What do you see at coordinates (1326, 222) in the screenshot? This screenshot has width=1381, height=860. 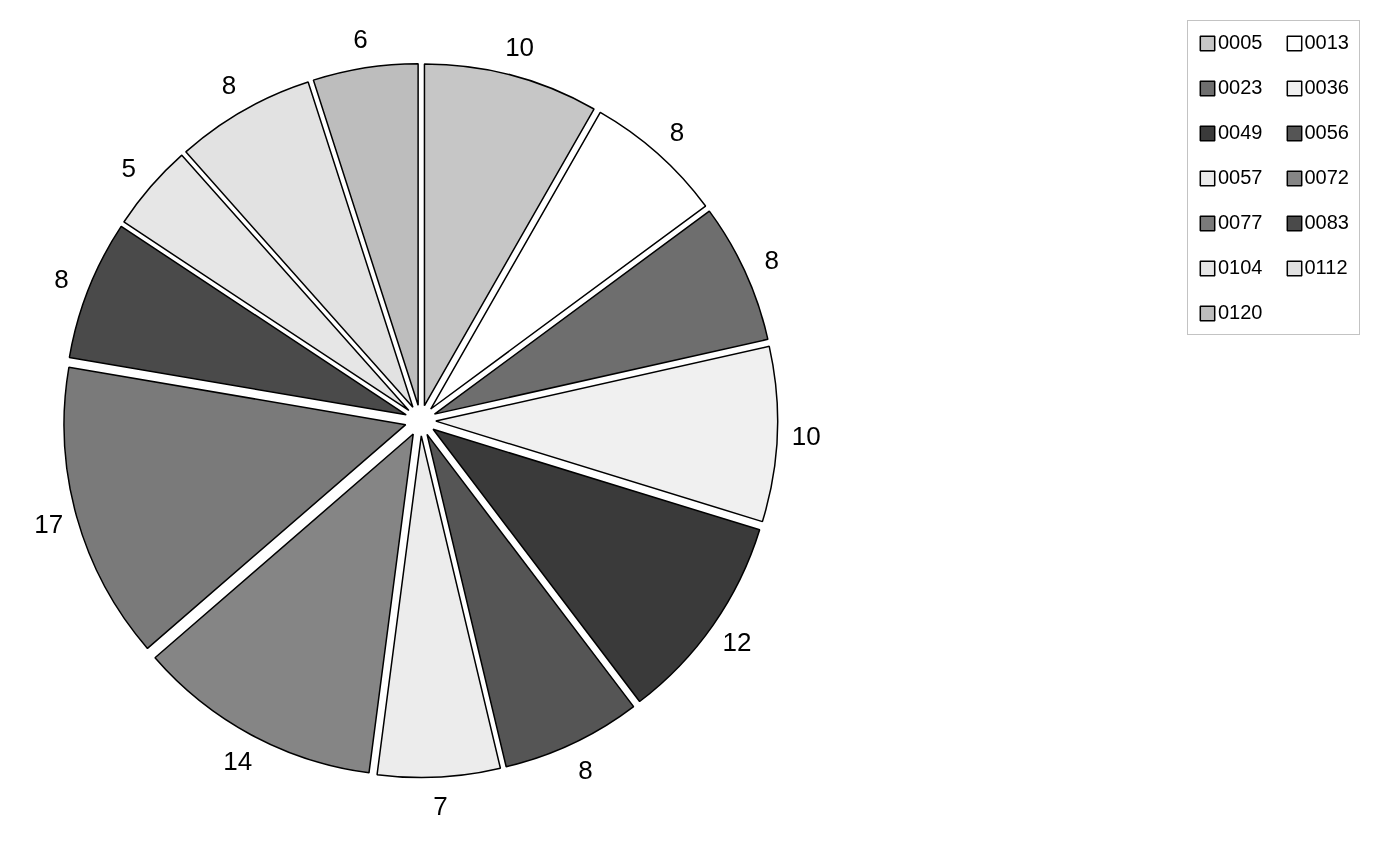 I see `legend-label: 0083` at bounding box center [1326, 222].